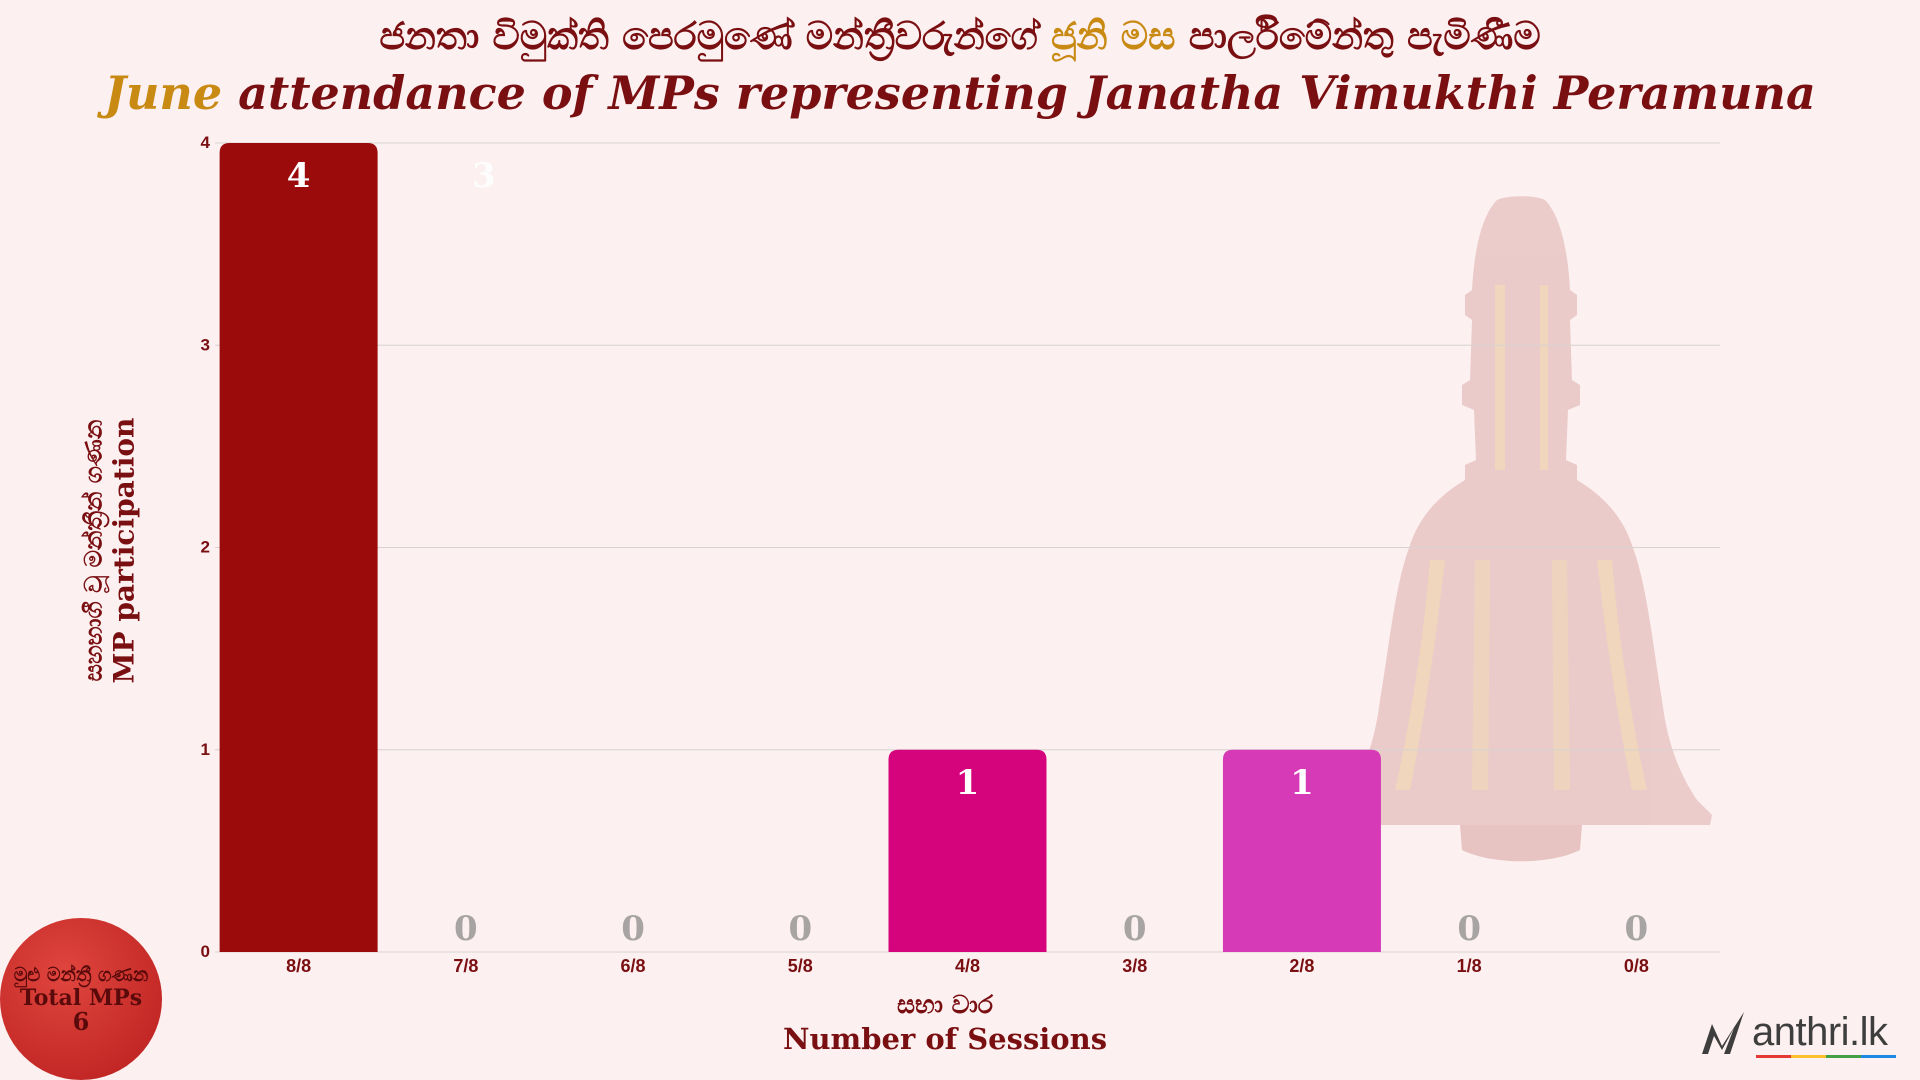  I want to click on x-tick-label: 1/8, so click(1469, 966).